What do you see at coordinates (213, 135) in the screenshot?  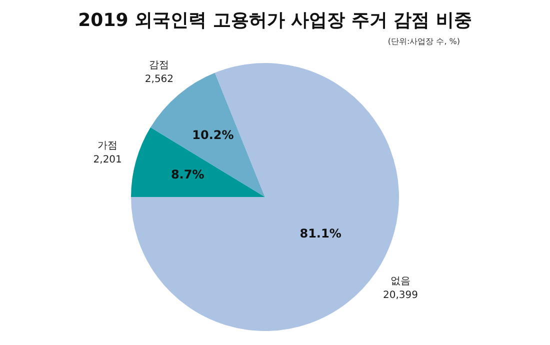 I see `data-label: 10.2%` at bounding box center [213, 135].